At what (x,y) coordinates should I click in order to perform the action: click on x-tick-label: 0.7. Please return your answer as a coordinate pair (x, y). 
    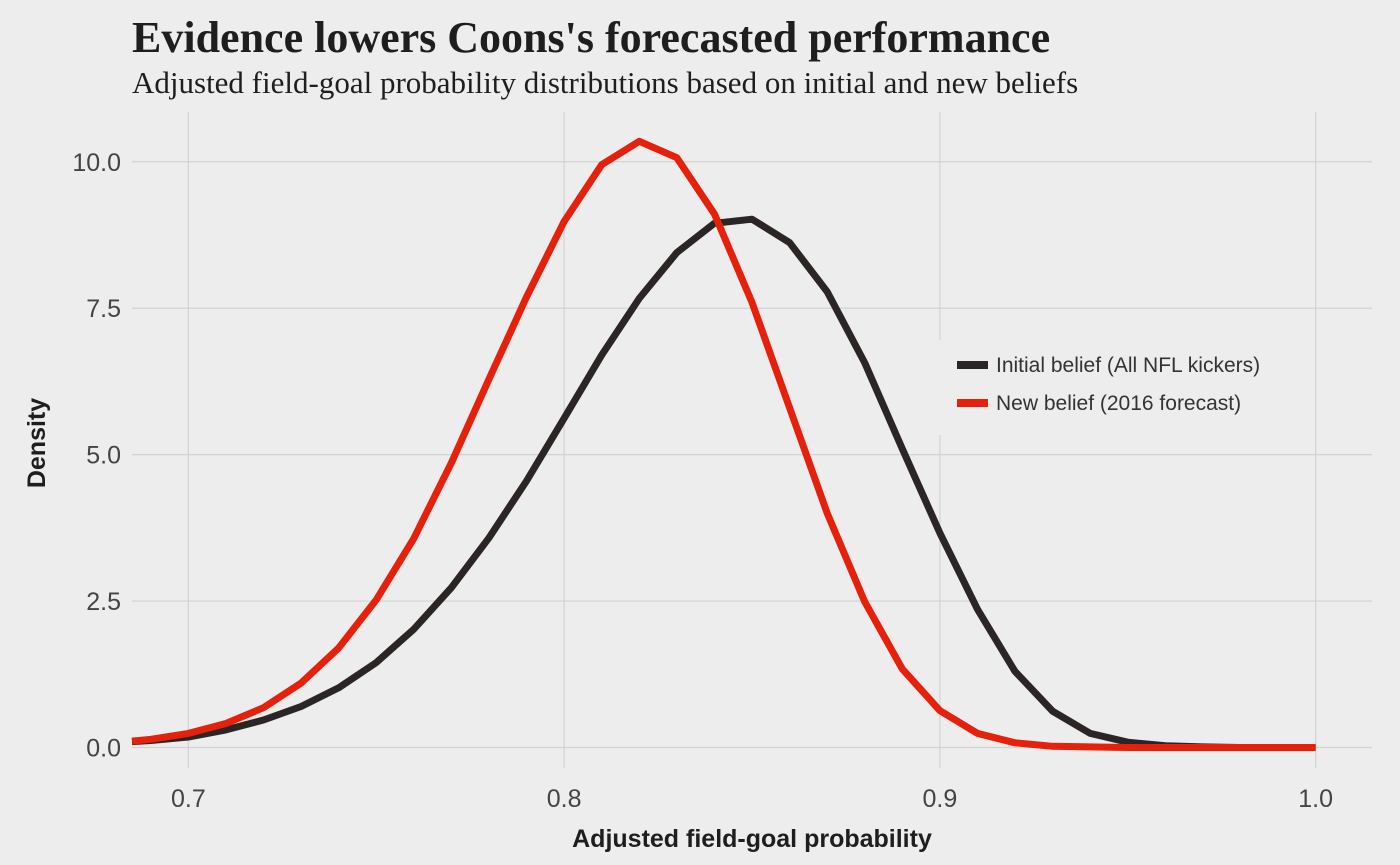
    Looking at the image, I should click on (188, 799).